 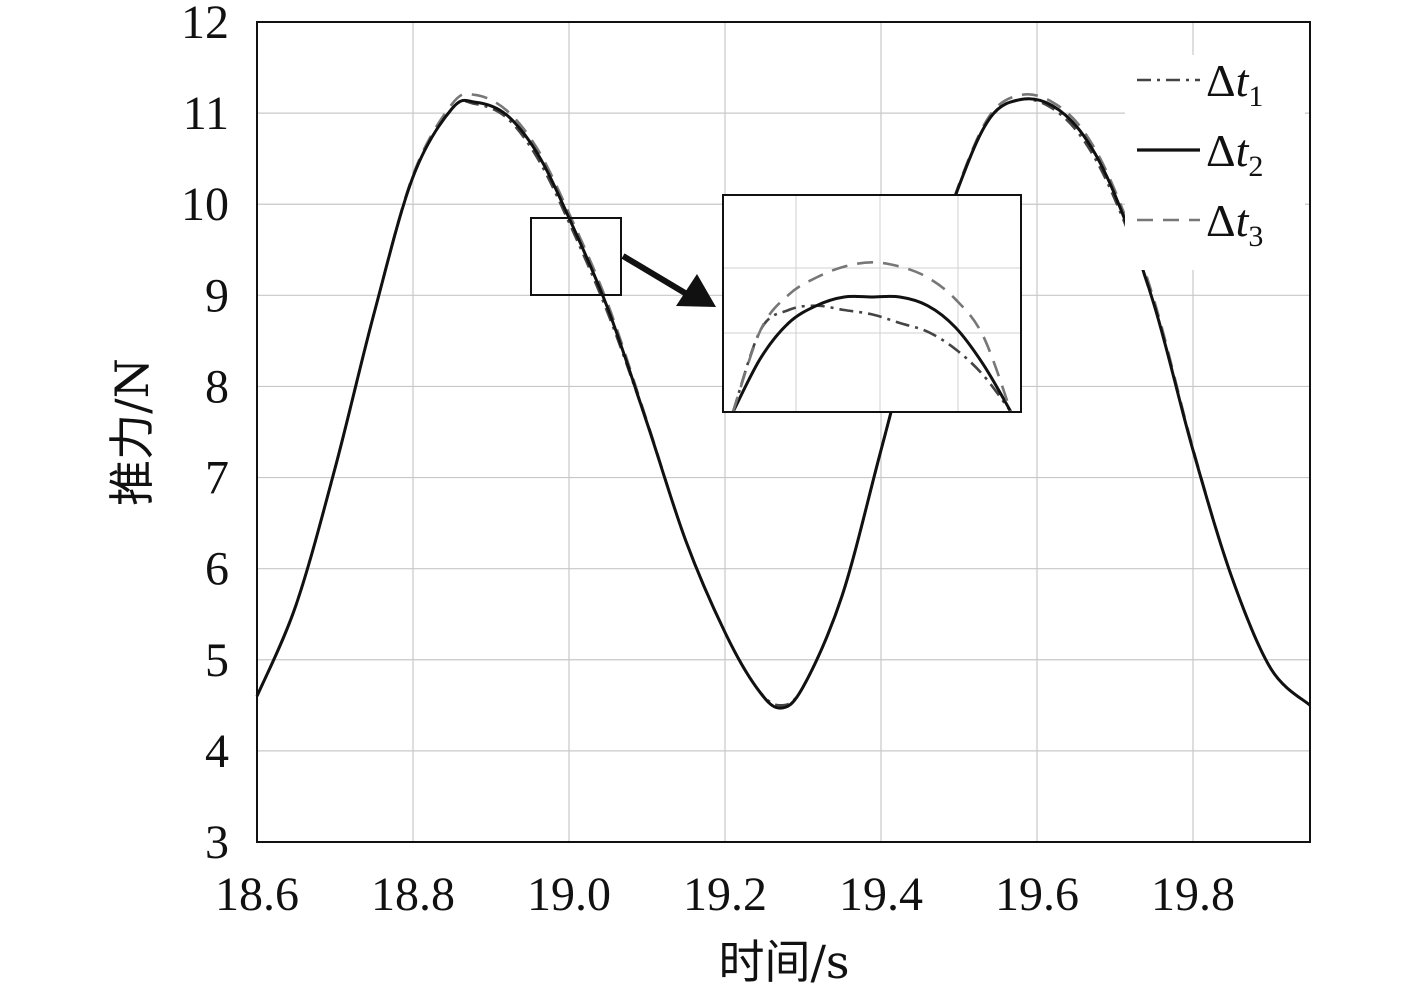 I want to click on x-axis-title: 时间/s, so click(x=783, y=962).